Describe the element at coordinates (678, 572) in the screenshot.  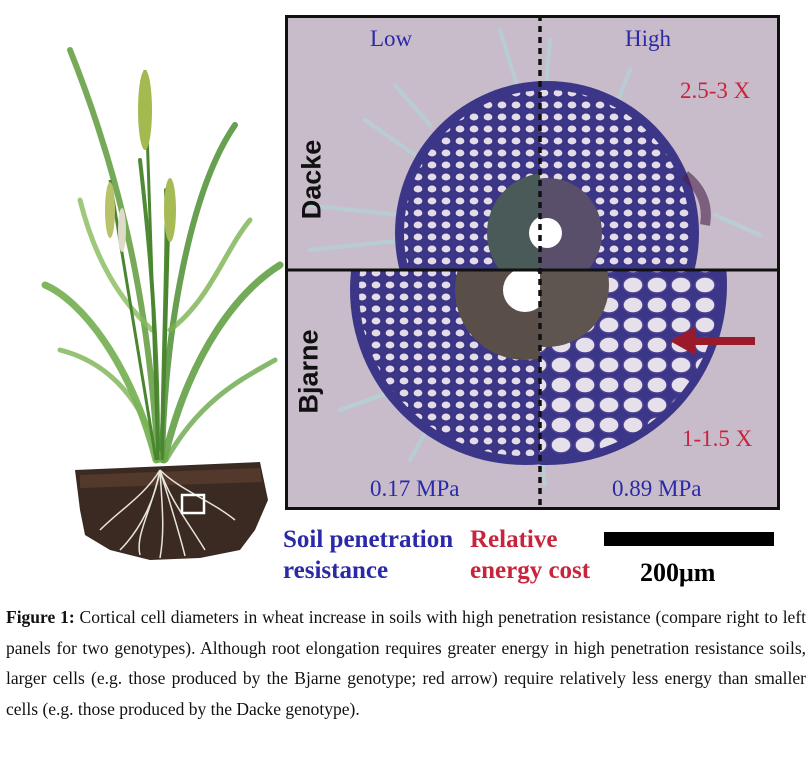
I see `scale-bar-label: 200μm` at that location.